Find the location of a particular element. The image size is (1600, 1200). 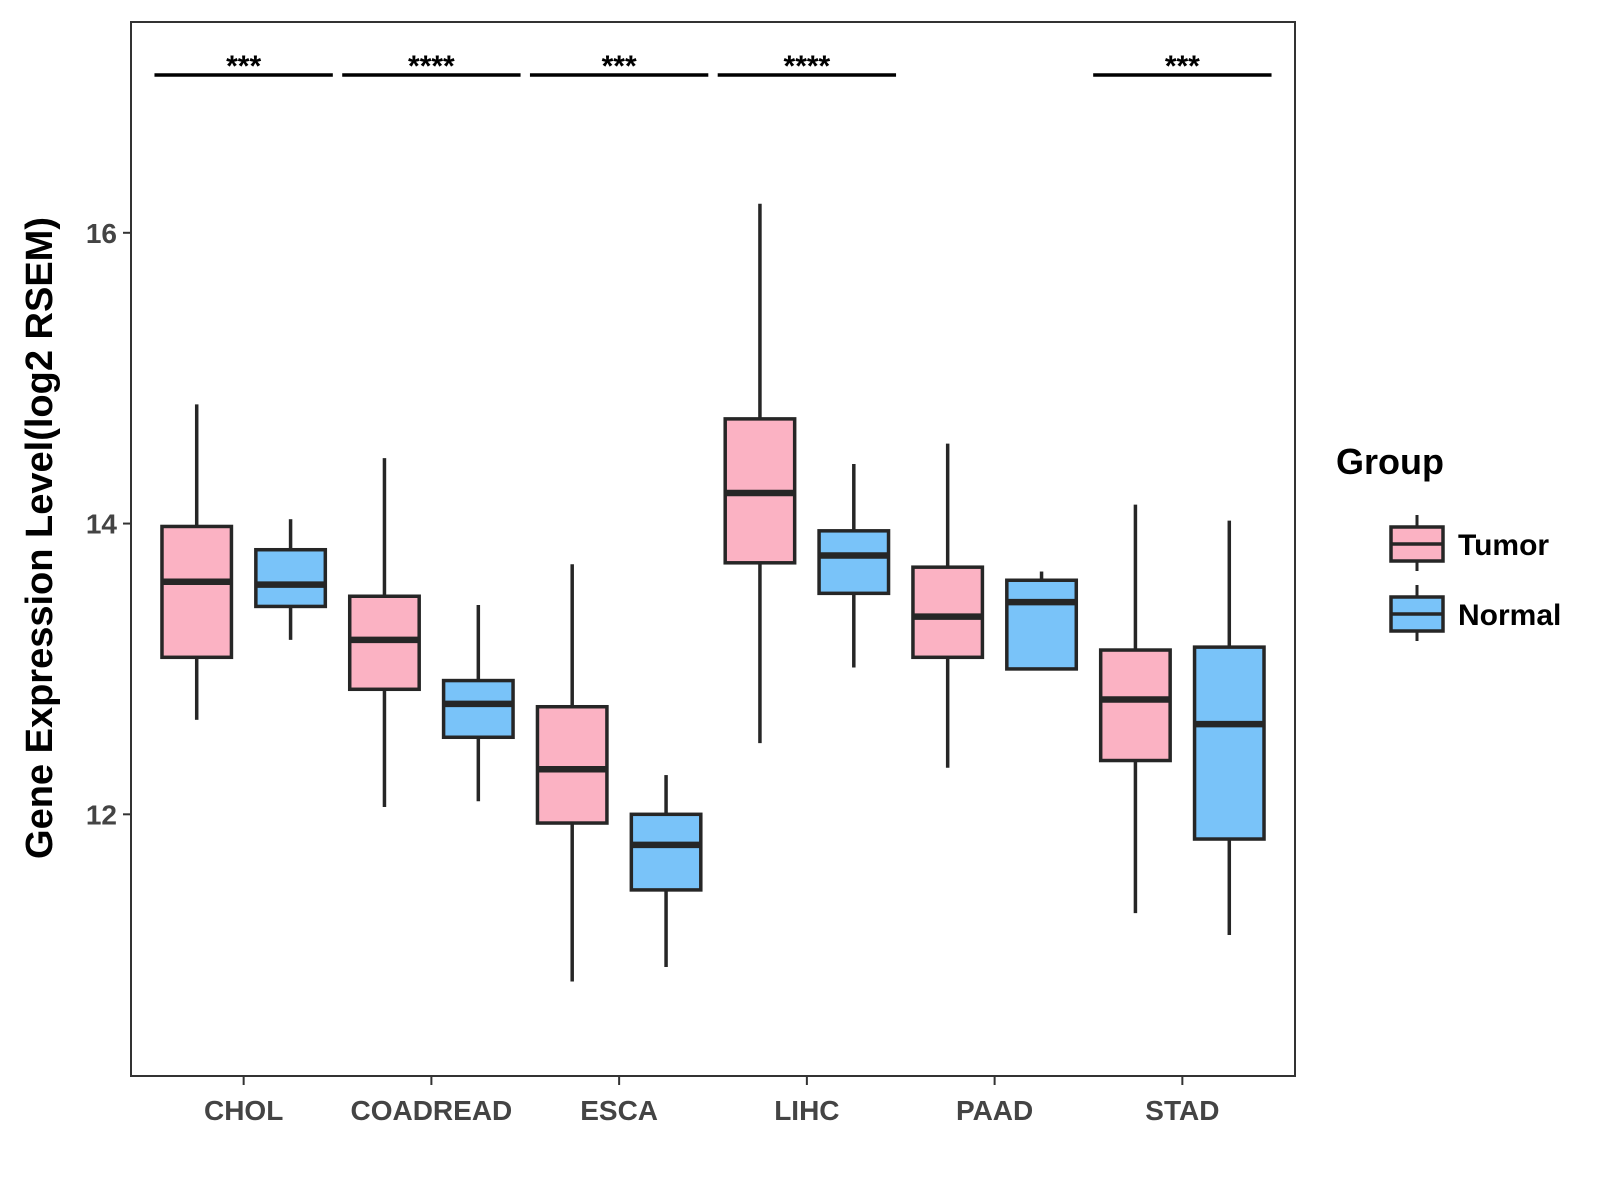

legend-item-tumor: Tumor is located at coordinates (1469, 543).